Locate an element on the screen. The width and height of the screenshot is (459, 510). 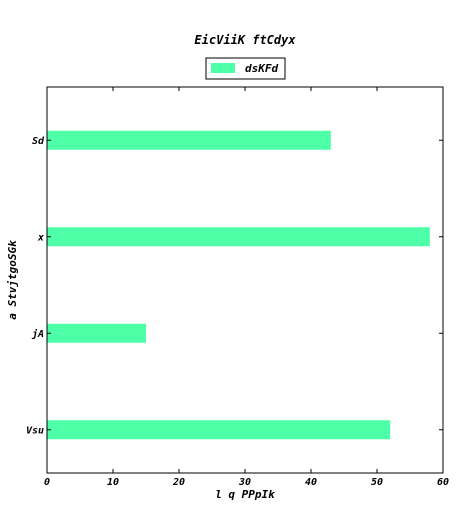
x-tick-label: 60 is located at coordinates (443, 482).